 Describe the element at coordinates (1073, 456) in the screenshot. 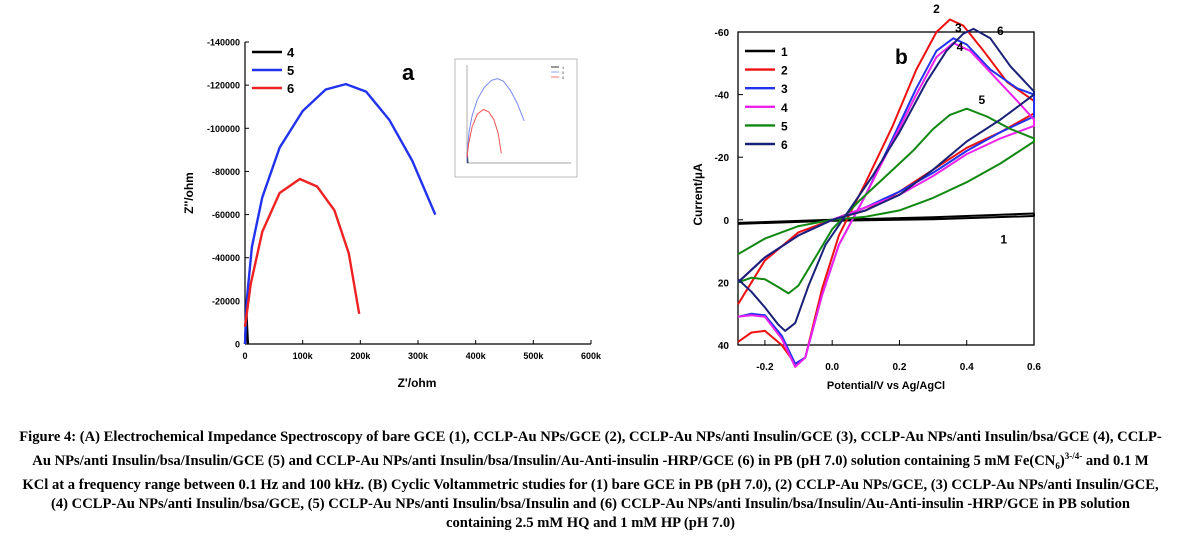

I see `caption-superscript: 3-/4-` at that location.